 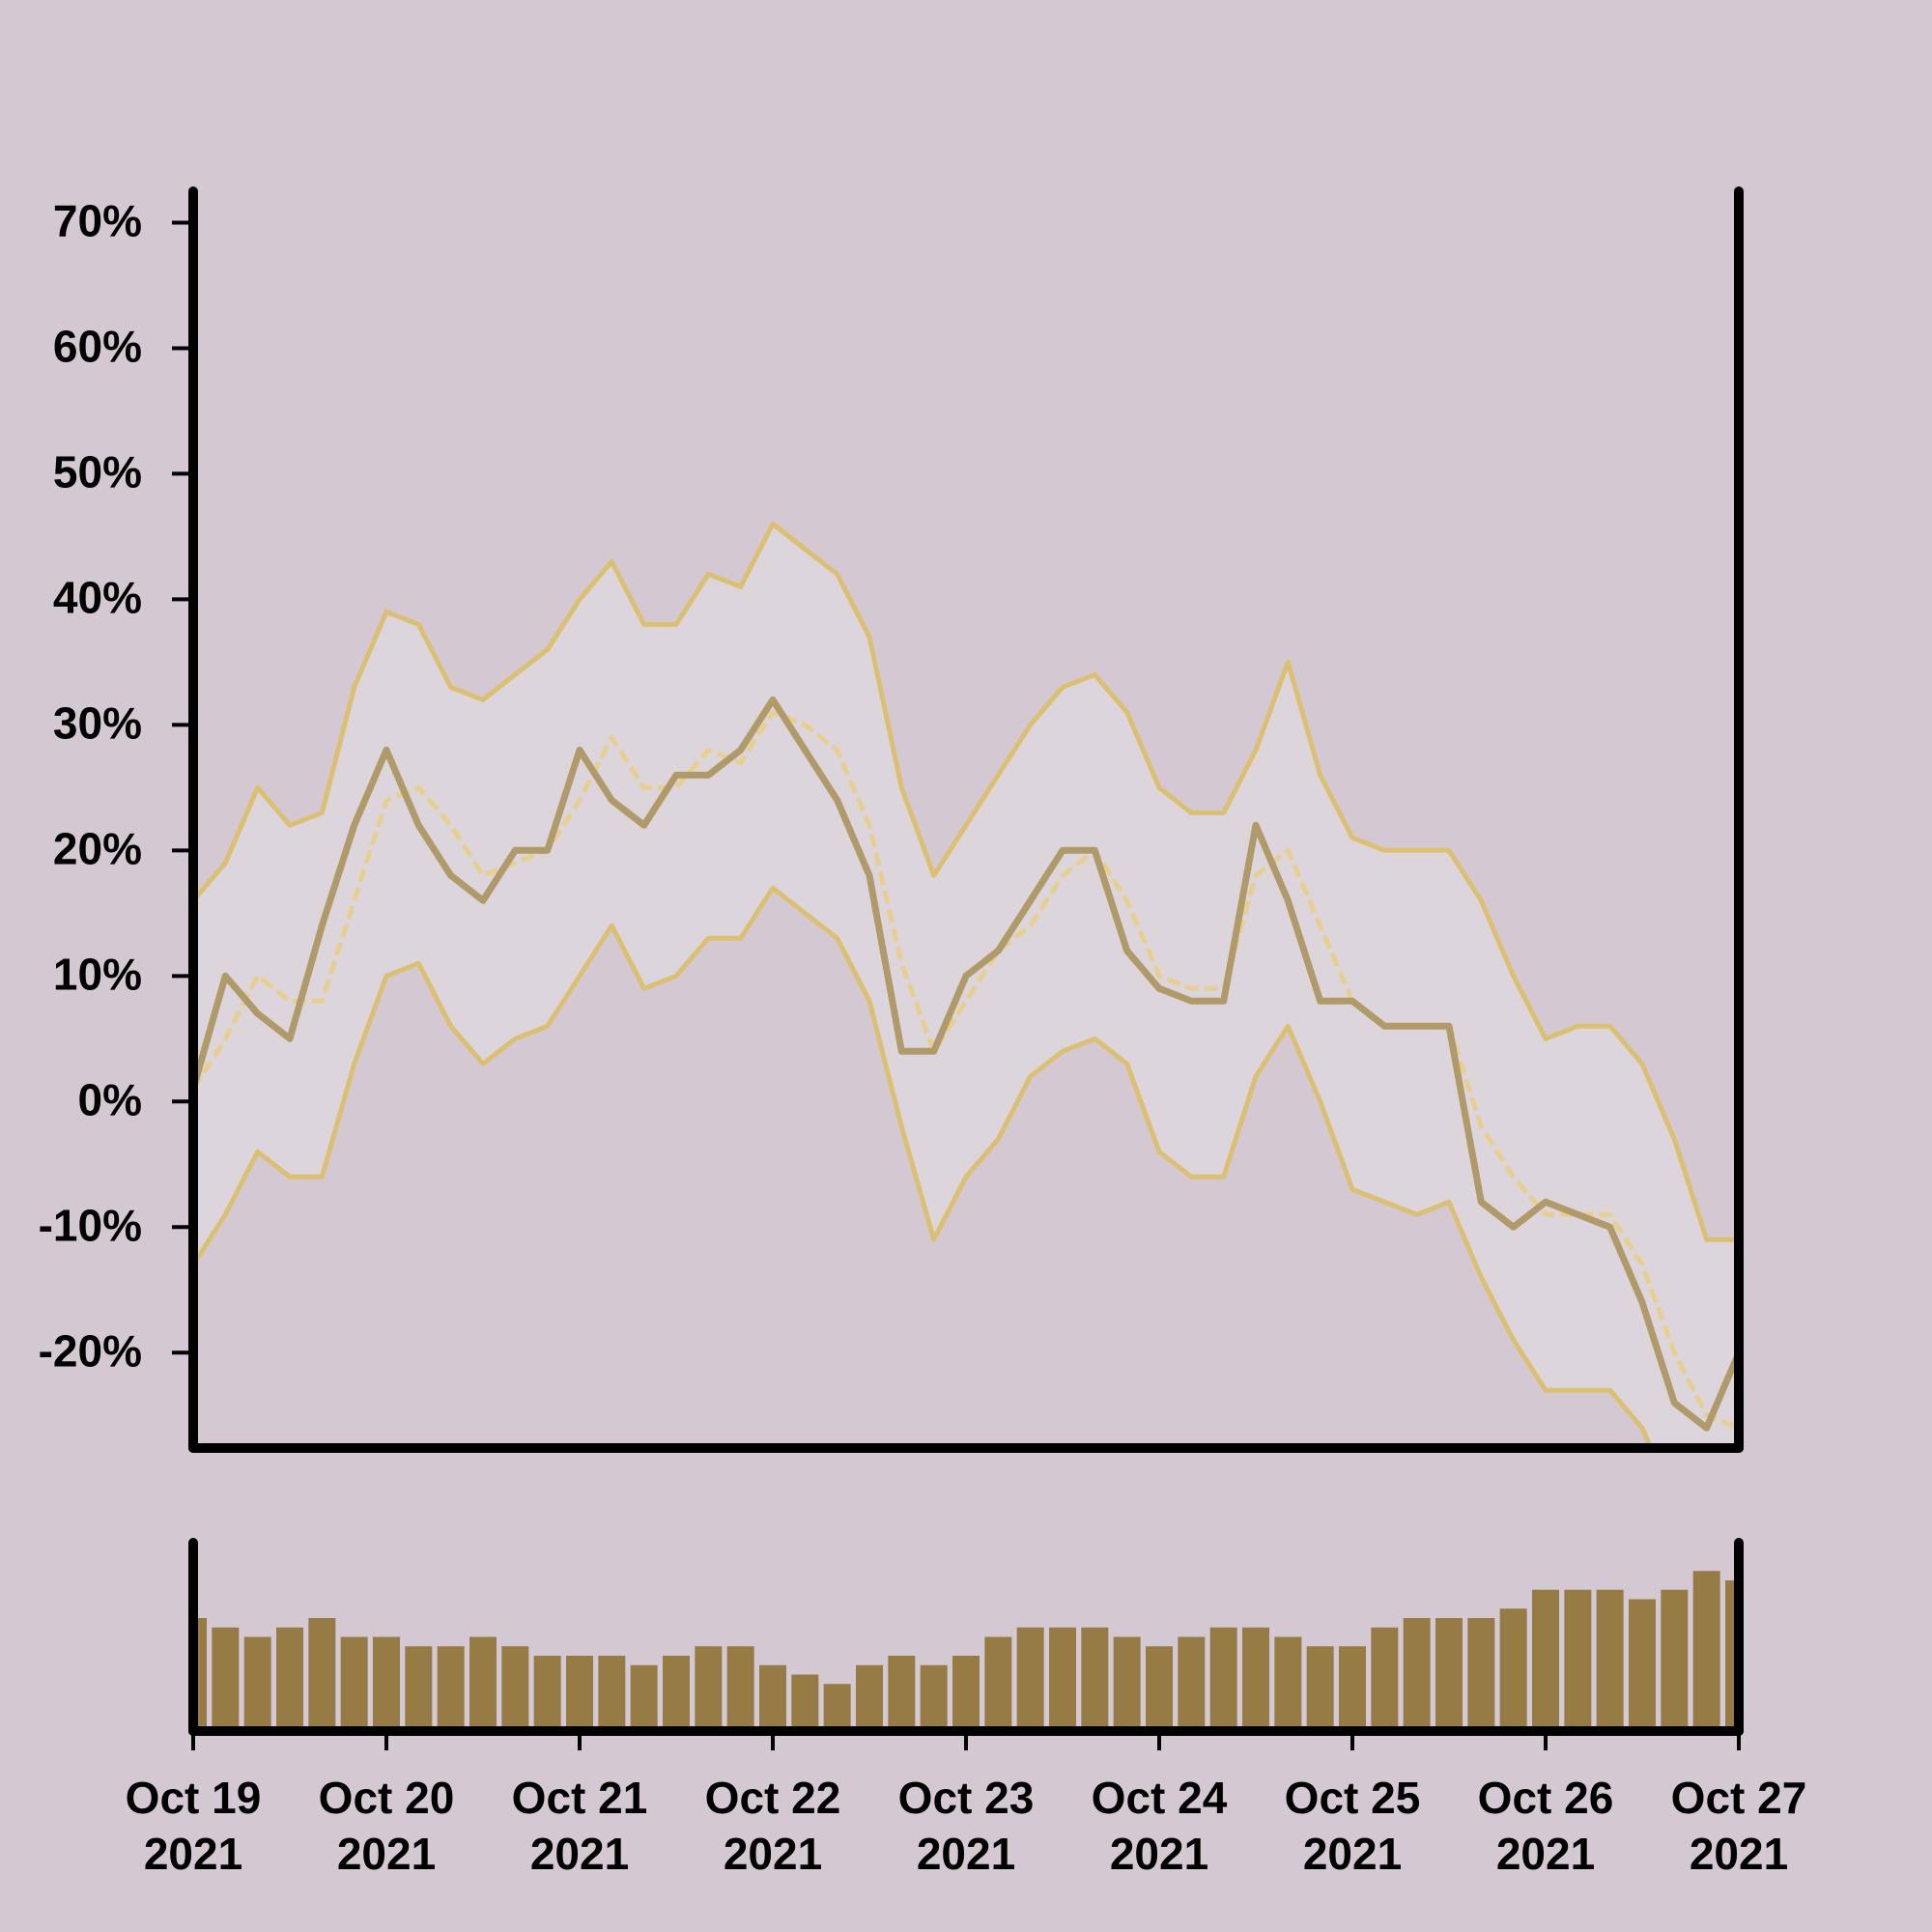 What do you see at coordinates (966, 1826) in the screenshot?
I see `x-tick-label: Oct 23 2021` at bounding box center [966, 1826].